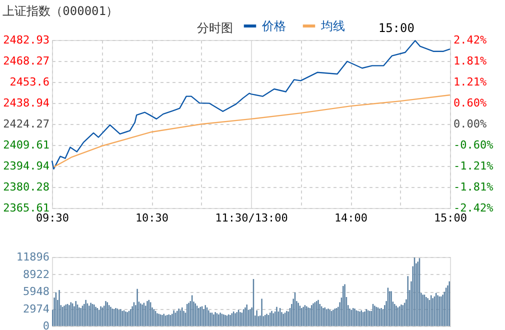 Image resolution: width=505 pixels, height=330 pixels. I want to click on chart-subtitle: 分时图, so click(215, 28).